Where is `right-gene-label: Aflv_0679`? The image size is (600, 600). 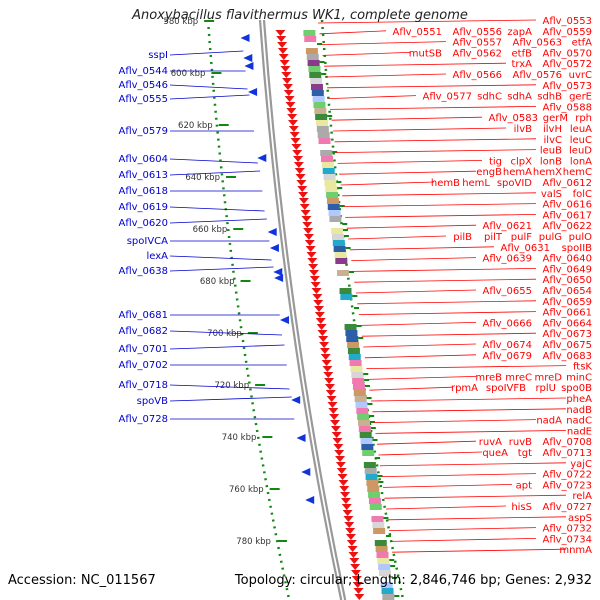
right-gene-label: Aflv_0679 is located at coordinates (507, 356).